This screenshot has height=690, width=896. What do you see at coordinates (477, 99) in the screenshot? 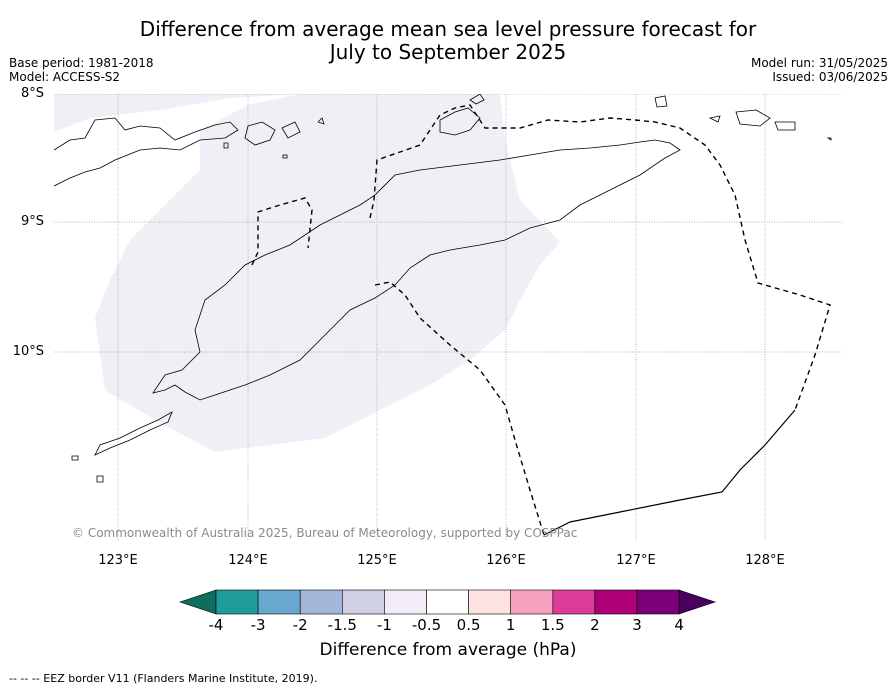
I see `coast-island-f` at bounding box center [477, 99].